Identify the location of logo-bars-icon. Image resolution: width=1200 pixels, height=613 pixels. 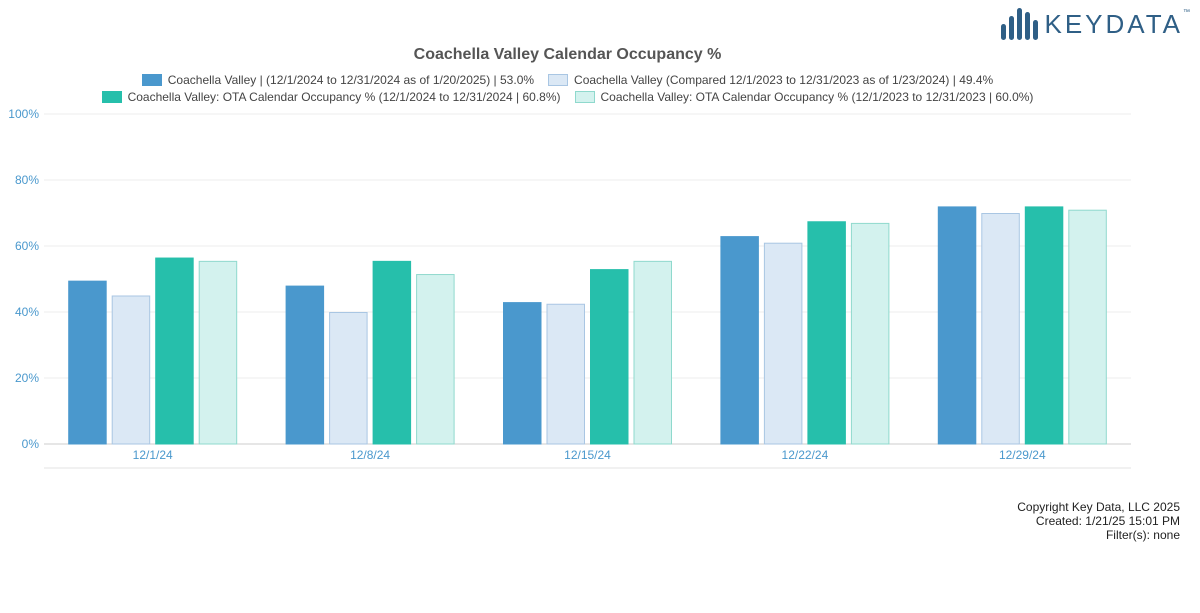
(1020, 24).